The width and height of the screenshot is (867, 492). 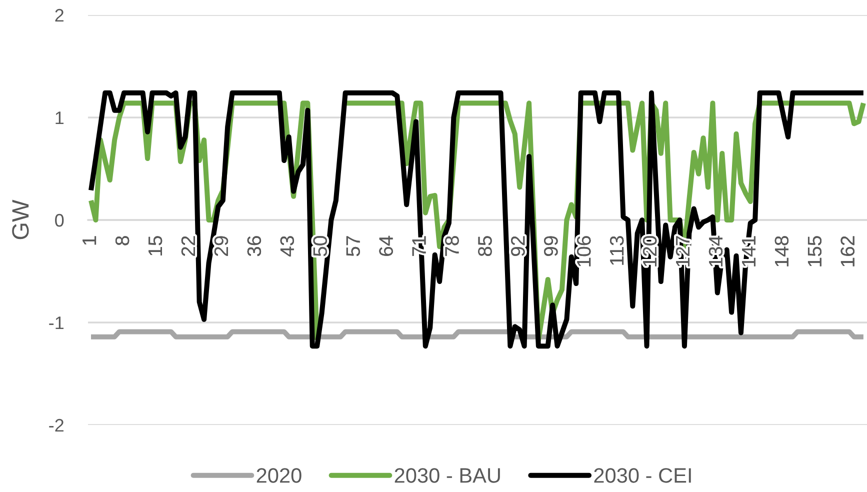 What do you see at coordinates (353, 246) in the screenshot?
I see `x-tick-label: 57` at bounding box center [353, 246].